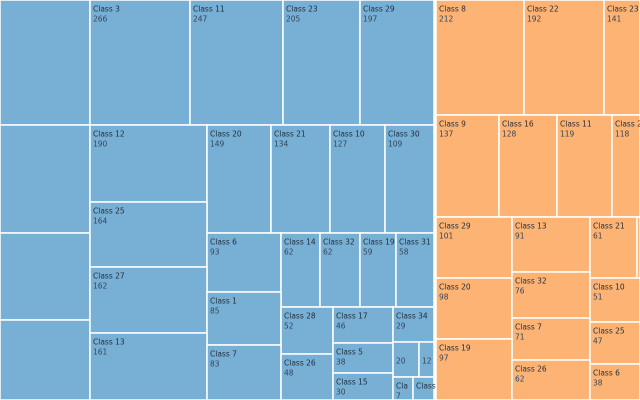 This screenshot has height=400, width=640. I want to click on cell-value: 29, so click(401, 326).